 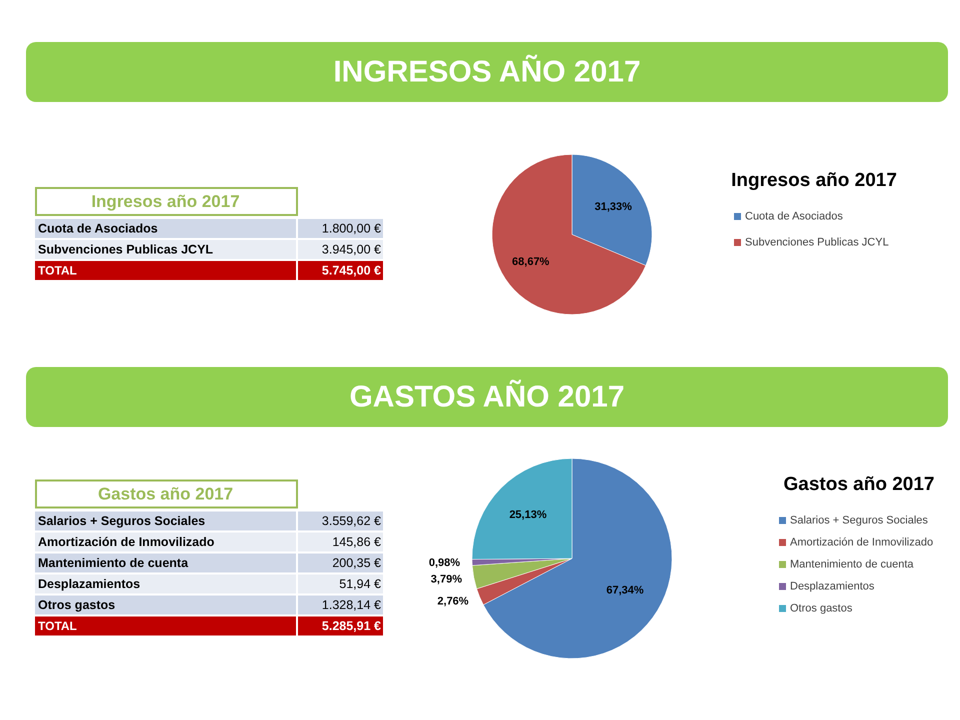 I want to click on text: Mantenimiento de cuenta, so click(x=114, y=563).